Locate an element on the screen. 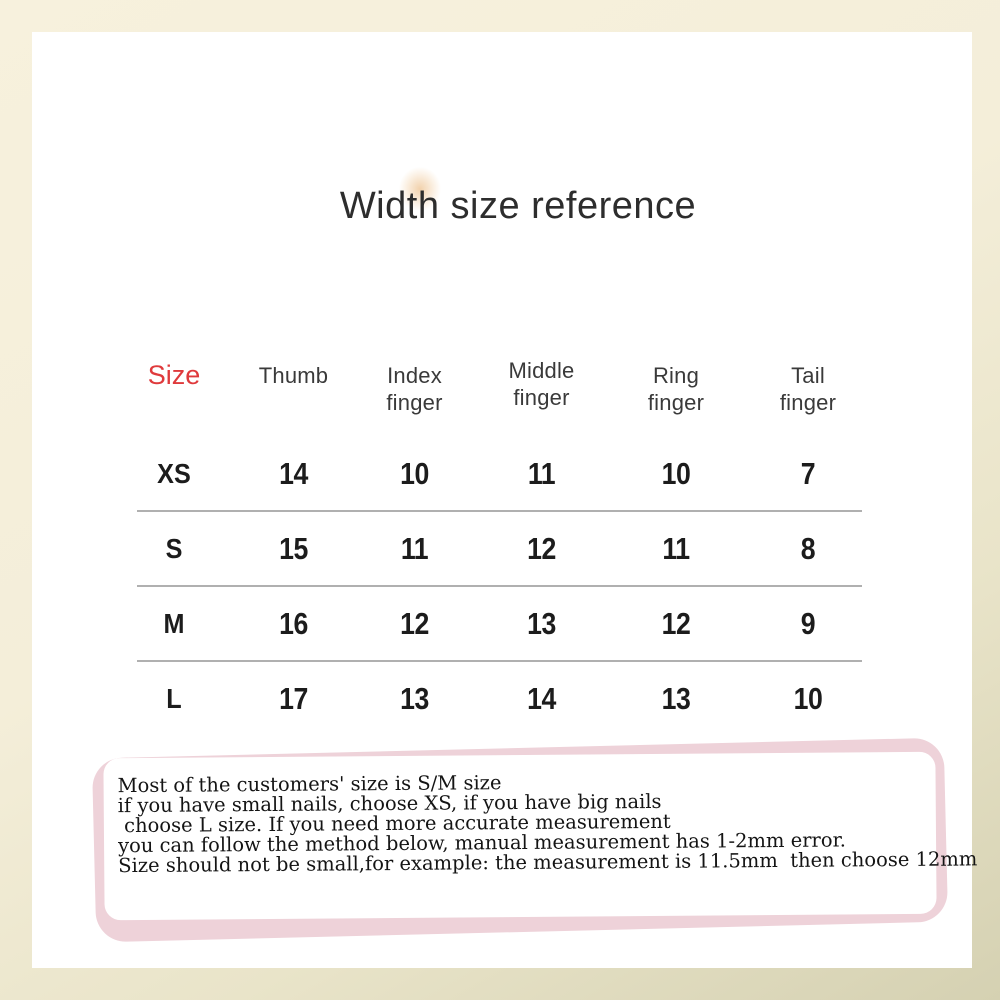 The height and width of the screenshot is (1000, 1000). value-thumb: 16 is located at coordinates (293, 623).